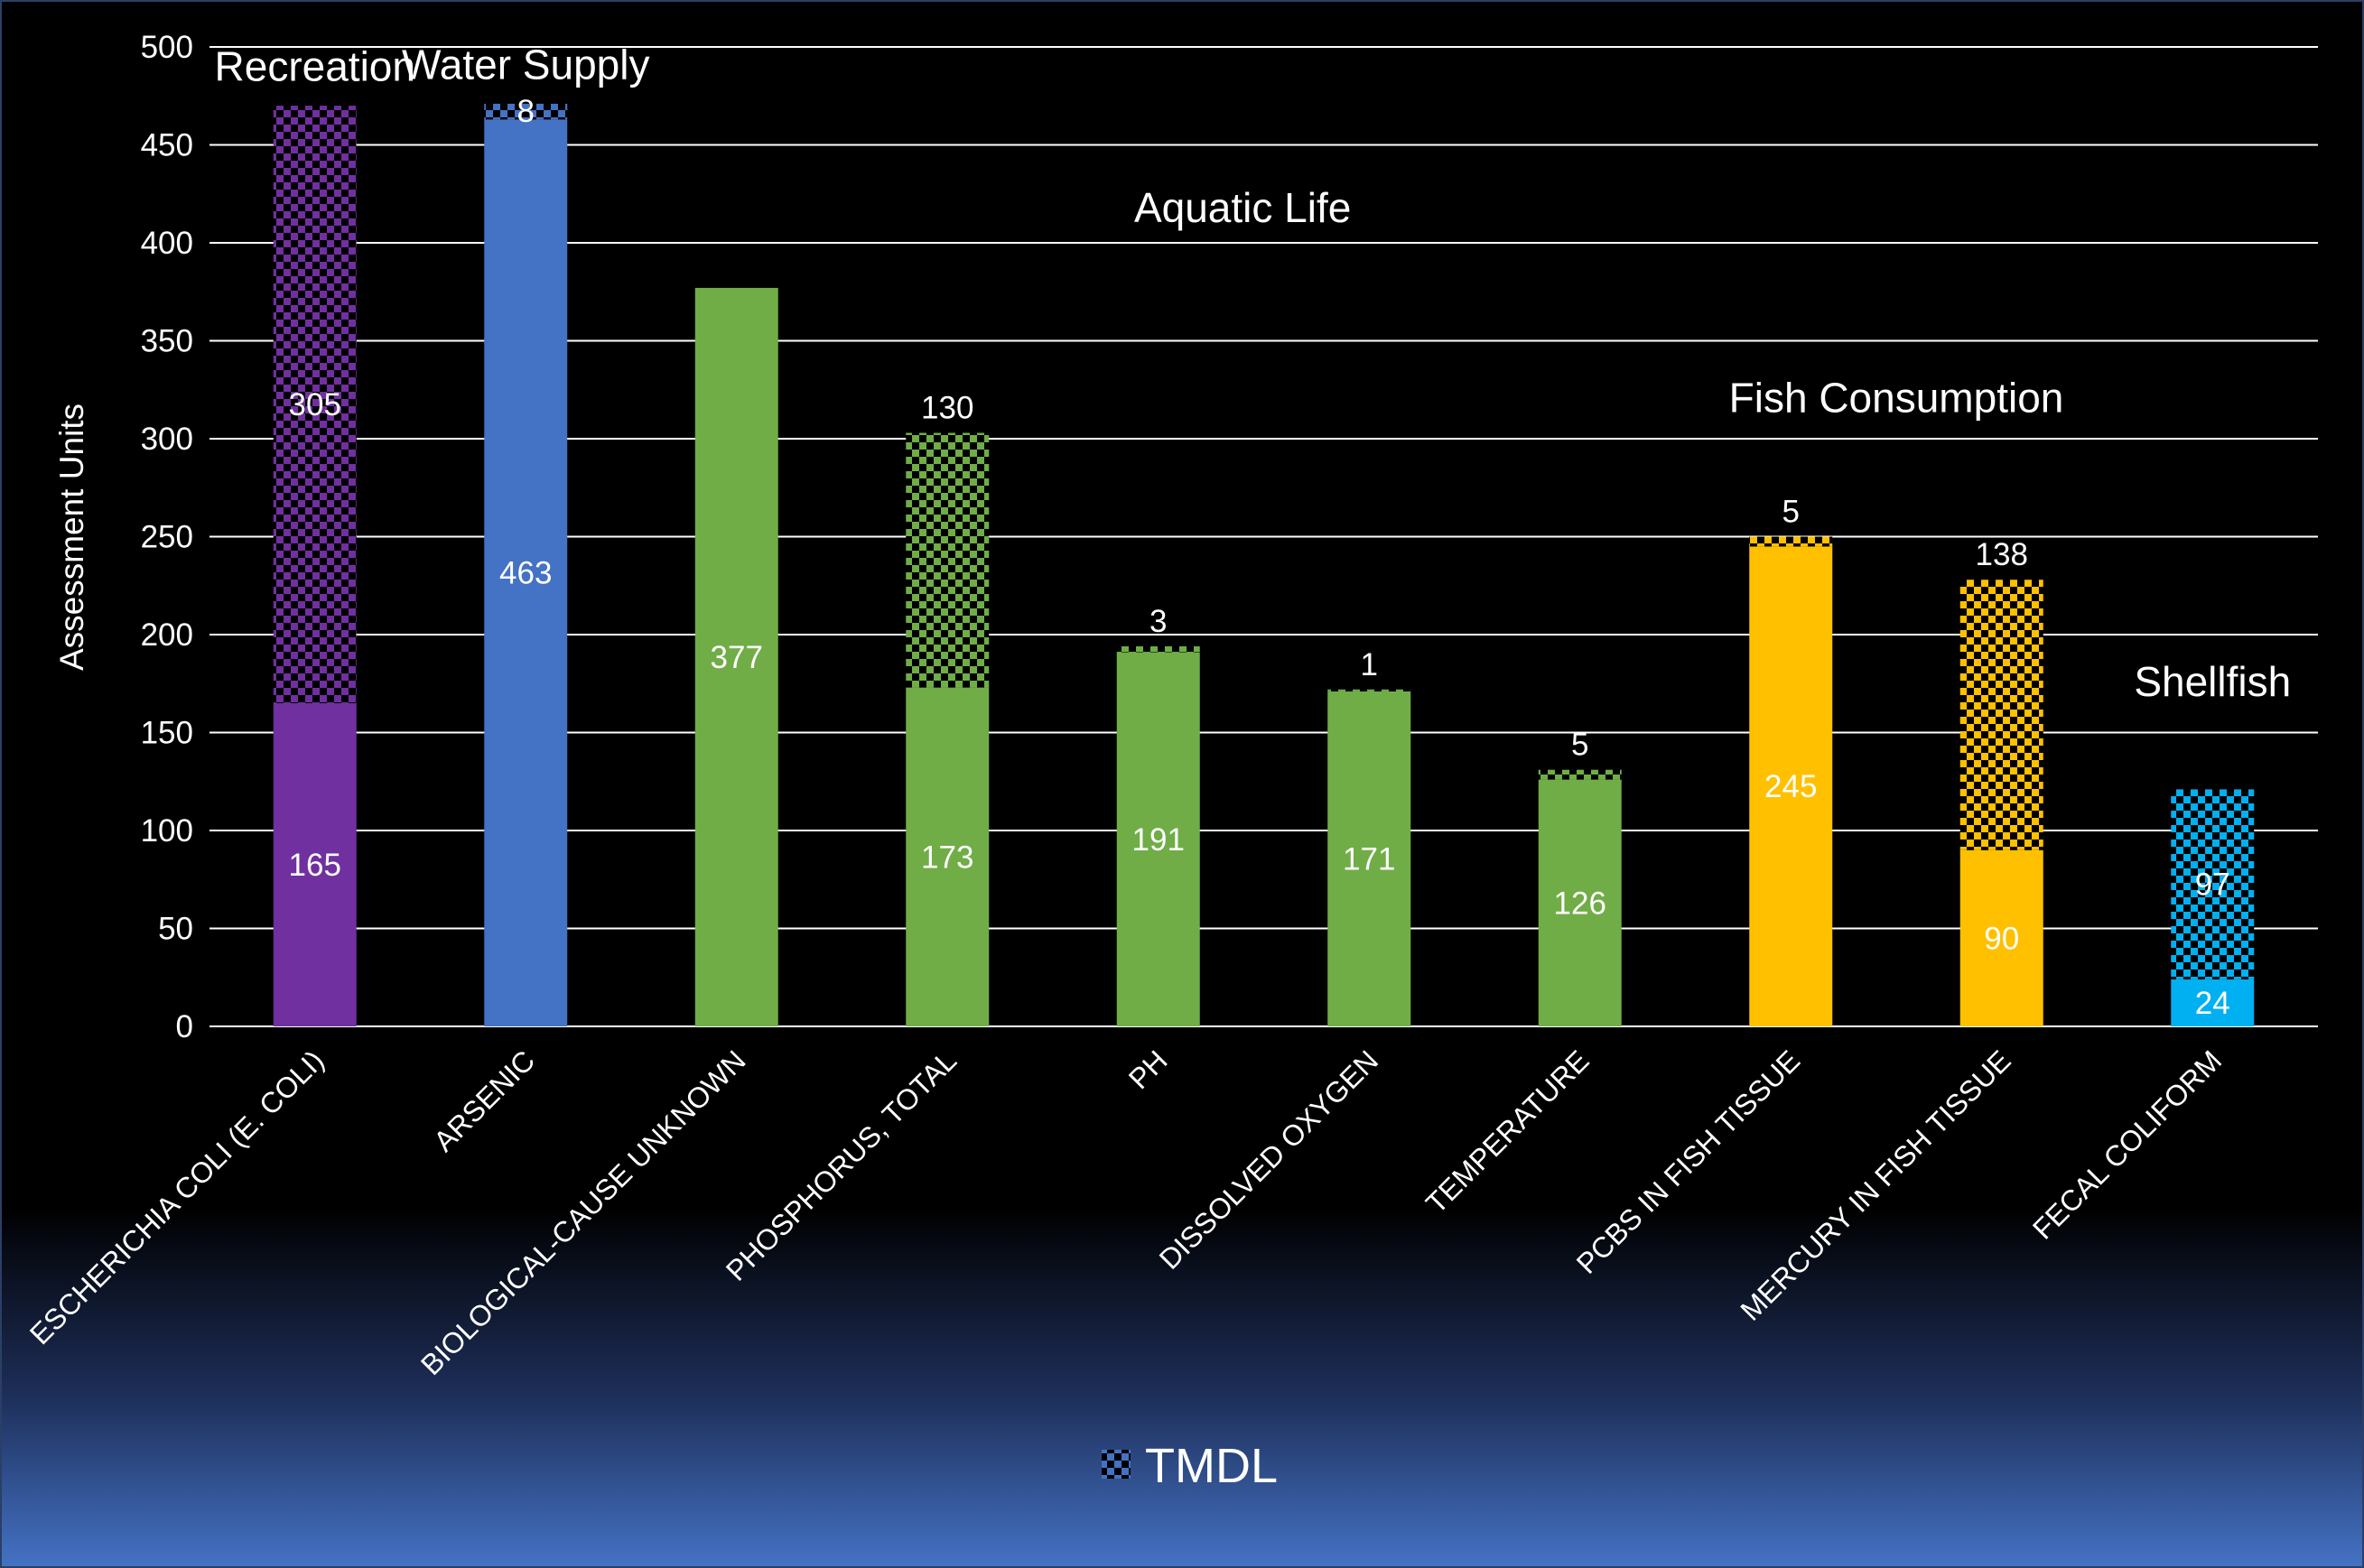 The width and height of the screenshot is (2364, 1568). I want to click on data-label: 171, so click(1369, 859).